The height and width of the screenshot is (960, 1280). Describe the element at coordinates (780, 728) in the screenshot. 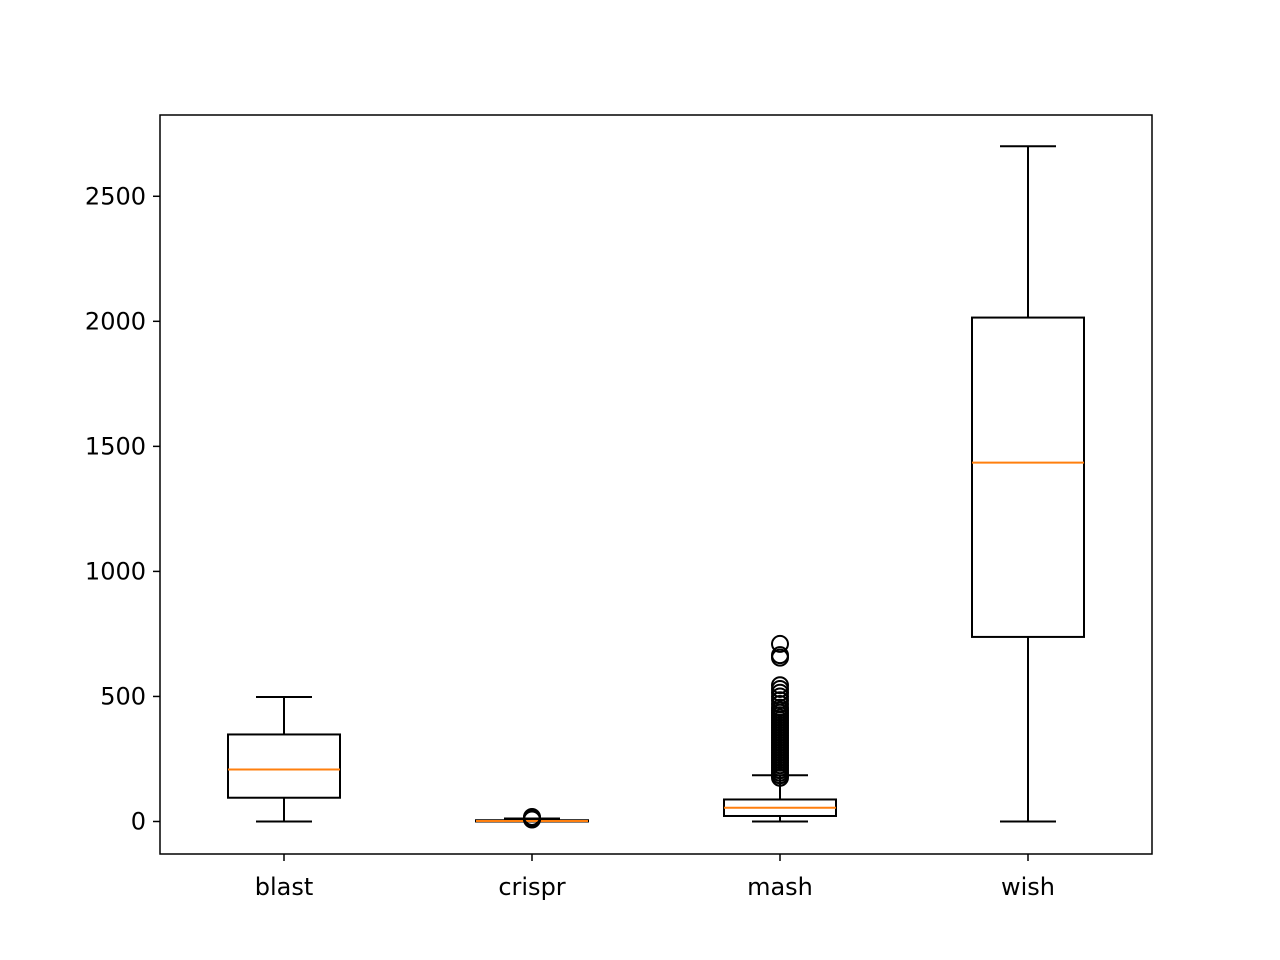

I see `box-mash` at that location.